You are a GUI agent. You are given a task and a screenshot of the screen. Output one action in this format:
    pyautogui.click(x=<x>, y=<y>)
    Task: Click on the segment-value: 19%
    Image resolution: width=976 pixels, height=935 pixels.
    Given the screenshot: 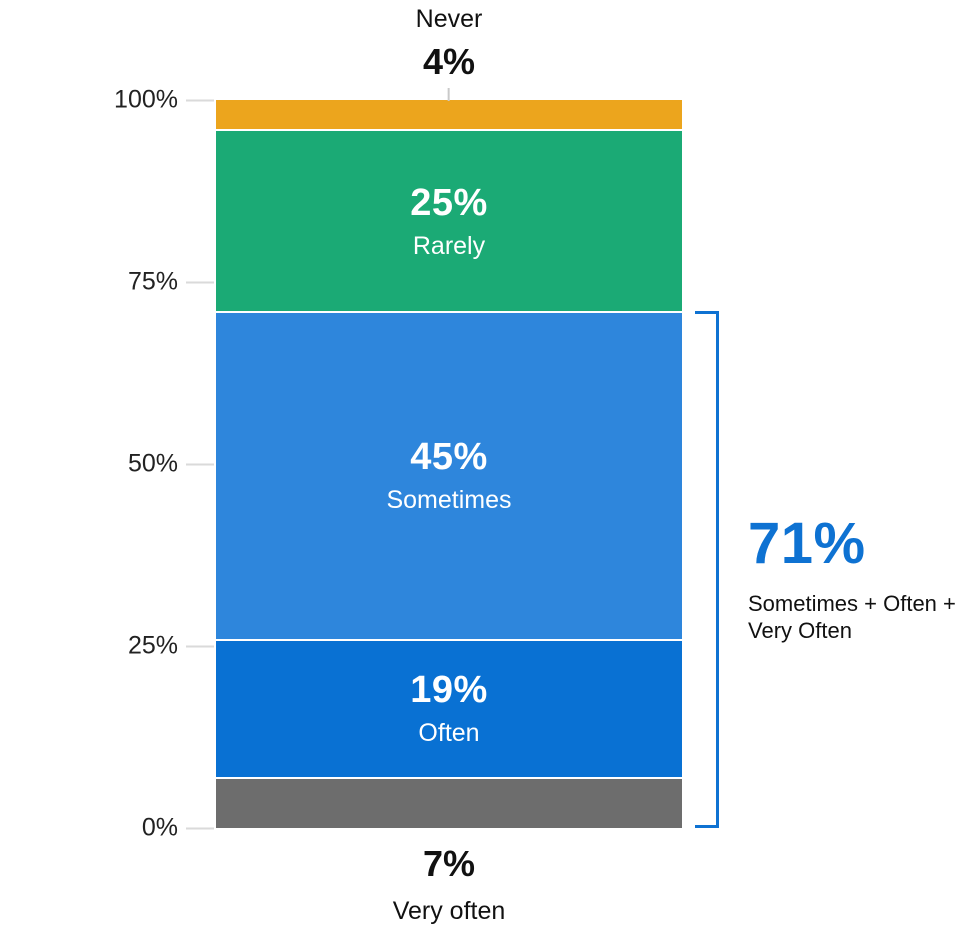 What is the action you would take?
    pyautogui.click(x=449, y=690)
    